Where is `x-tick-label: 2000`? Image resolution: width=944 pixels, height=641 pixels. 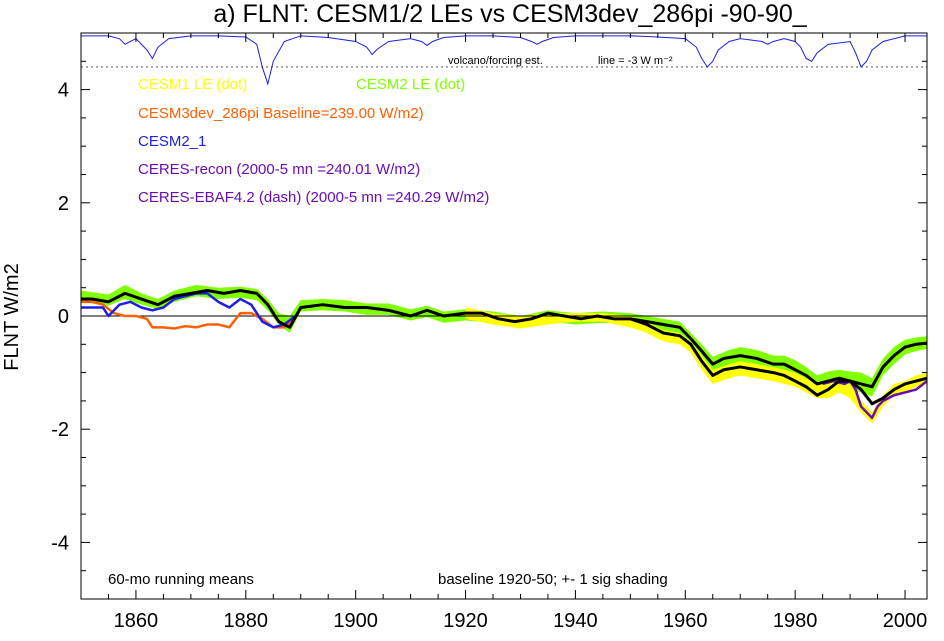 x-tick-label: 2000 is located at coordinates (905, 621).